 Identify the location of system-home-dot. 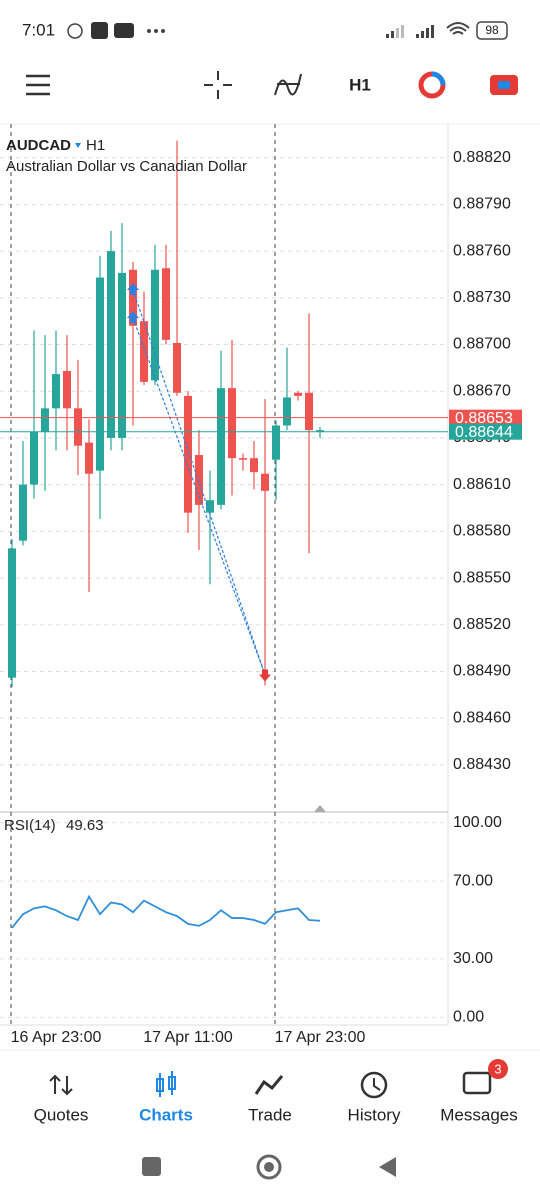
(269, 1167).